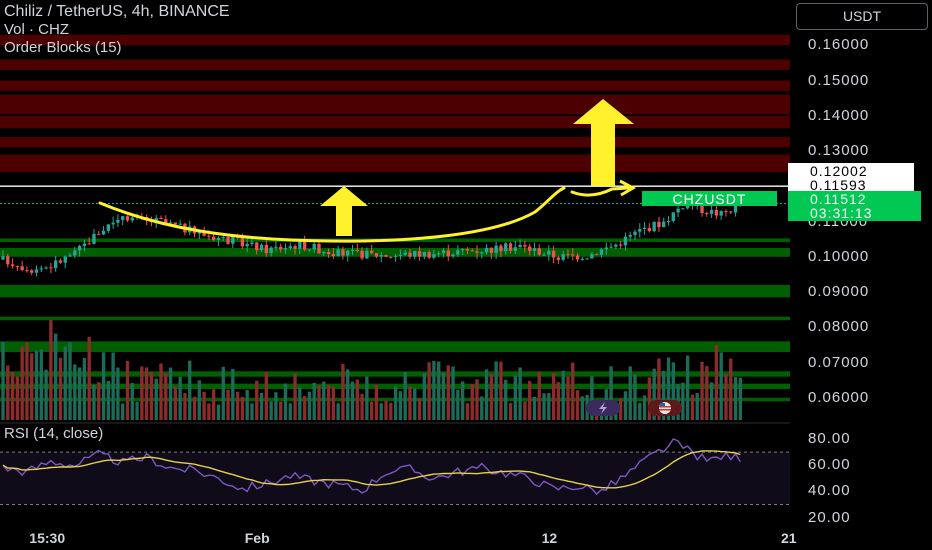  What do you see at coordinates (839, 115) in the screenshot?
I see `price-tick: 0.14000` at bounding box center [839, 115].